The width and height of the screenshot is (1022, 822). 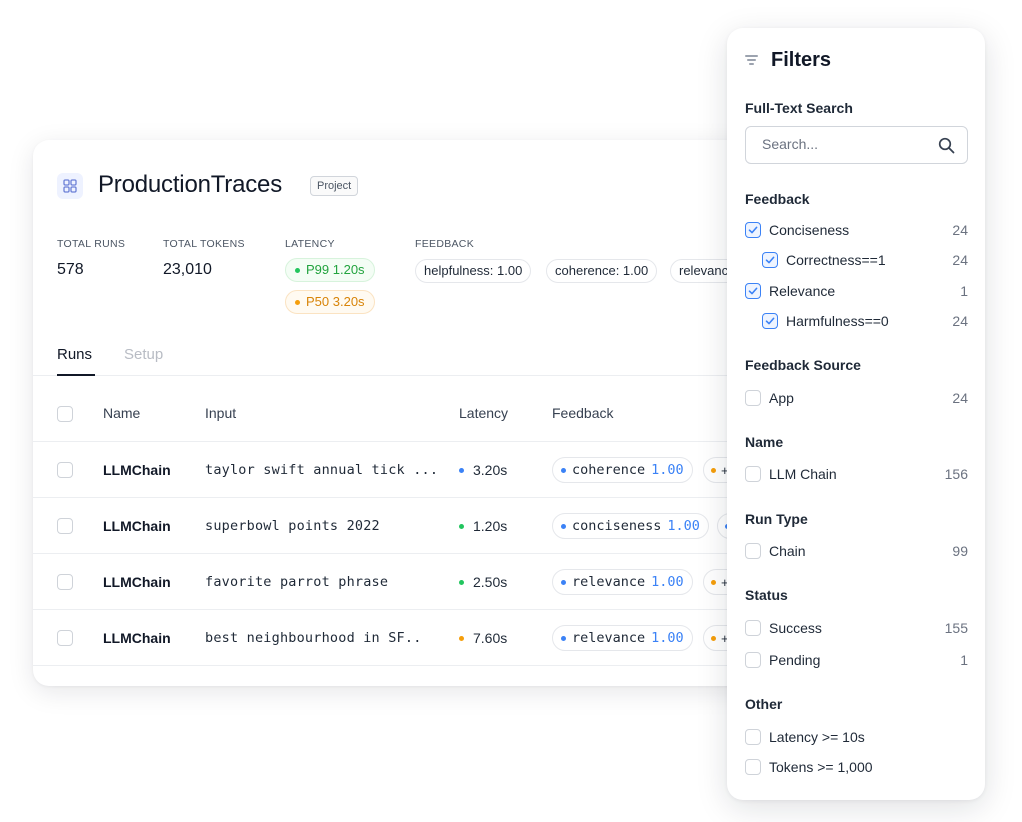 What do you see at coordinates (490, 470) in the screenshot?
I see `run-latency-value: 3.20s` at bounding box center [490, 470].